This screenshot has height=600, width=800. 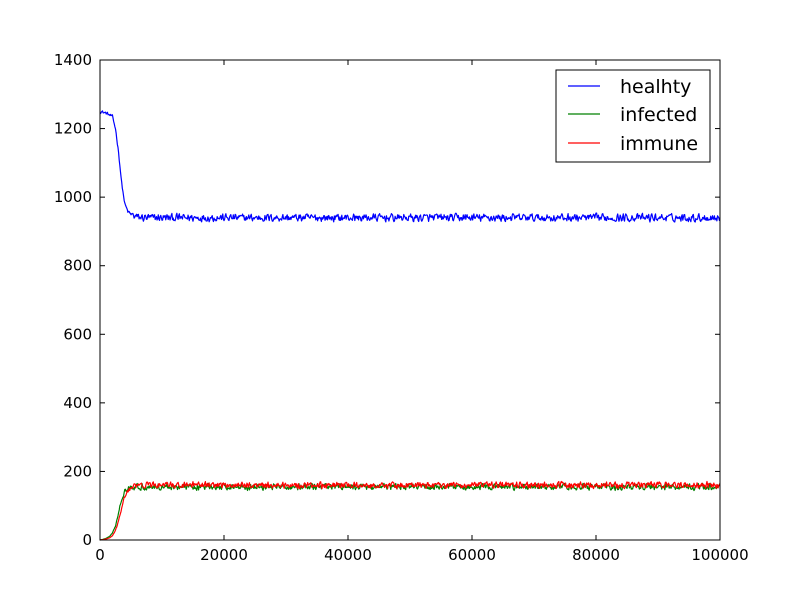 What do you see at coordinates (655, 87) in the screenshot?
I see `legend-label-healhty: healhty` at bounding box center [655, 87].